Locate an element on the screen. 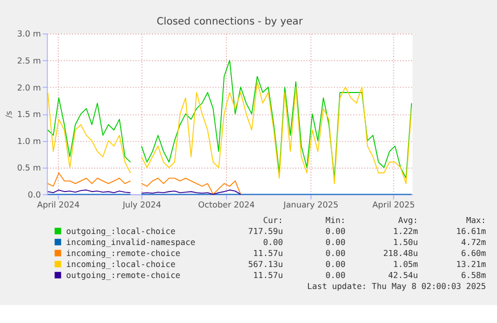 The width and height of the screenshot is (497, 323). text: 1.22m is located at coordinates (405, 231).